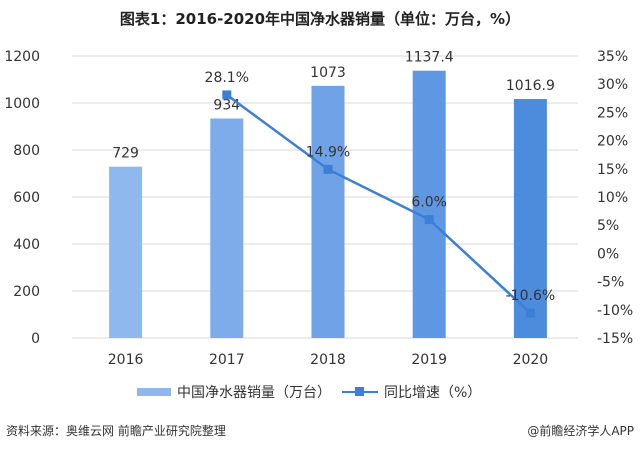 The width and height of the screenshot is (640, 449). Describe the element at coordinates (320, 19) in the screenshot. I see `chart-title: 图表1：2016-2020年中国净水器销量（单位：万台，%）` at that location.